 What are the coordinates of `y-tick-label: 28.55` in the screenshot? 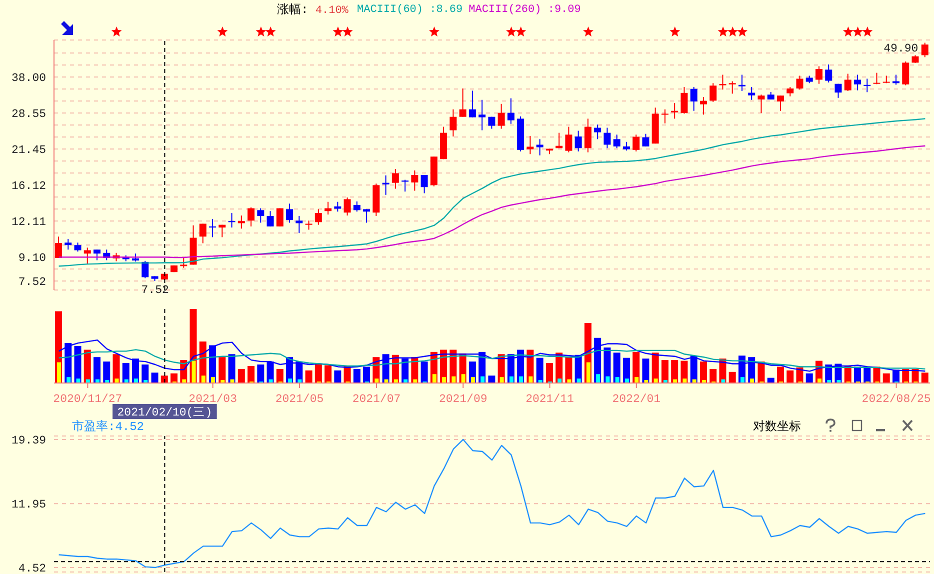 It's located at (28, 115).